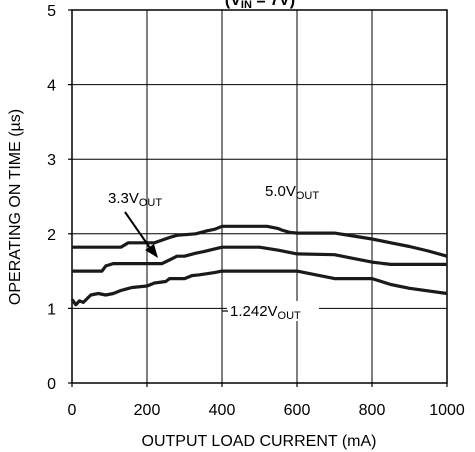  What do you see at coordinates (246, 5) in the screenshot?
I see `chart-title-sub: IN` at bounding box center [246, 5].